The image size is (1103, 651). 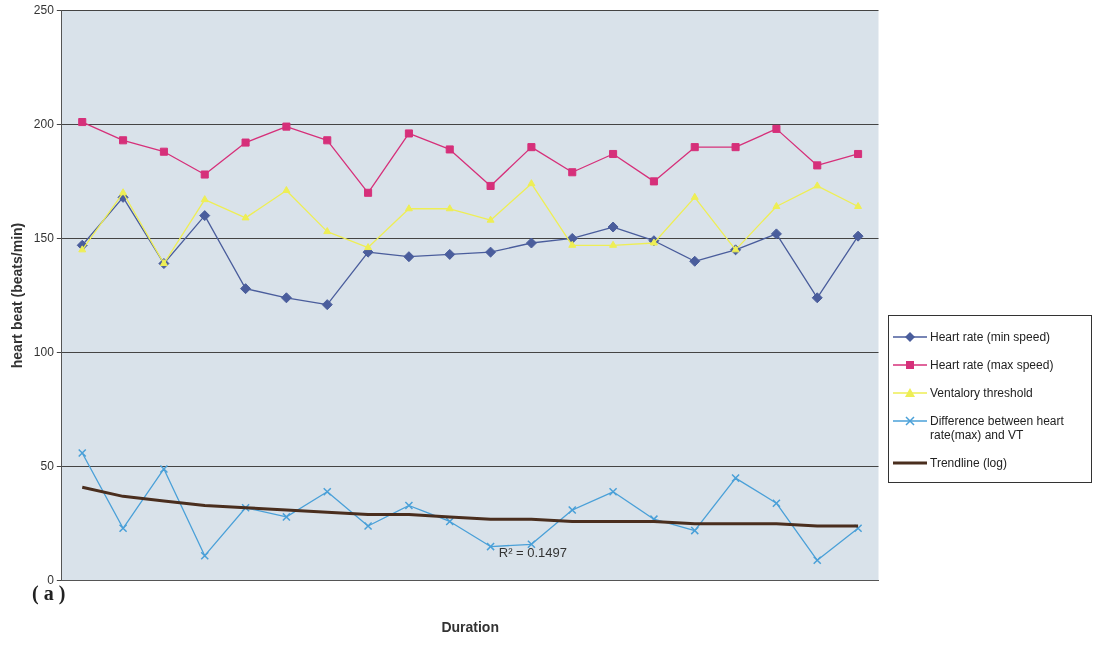 What do you see at coordinates (17, 295) in the screenshot?
I see `y-axis-title: heart beat (beats/min)` at bounding box center [17, 295].